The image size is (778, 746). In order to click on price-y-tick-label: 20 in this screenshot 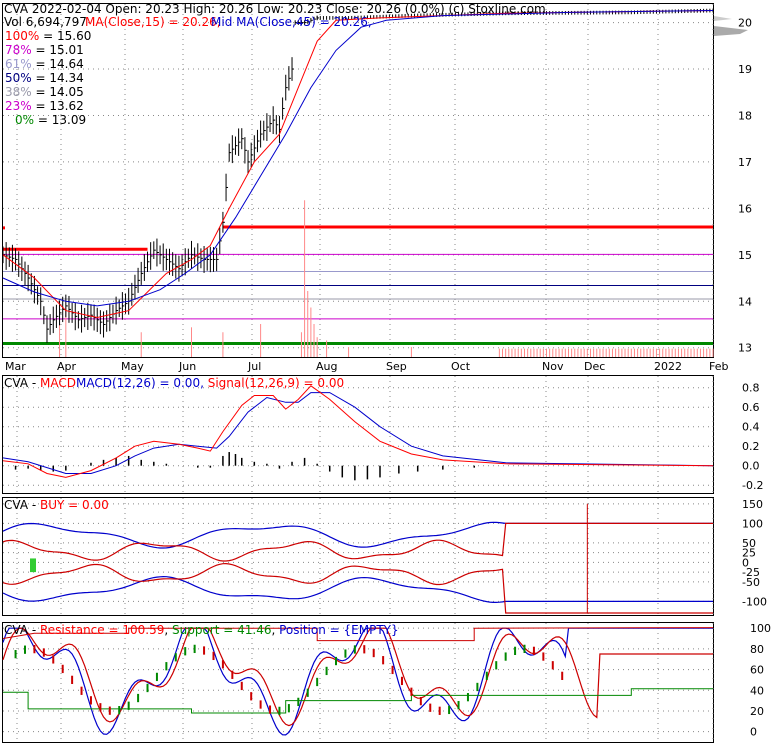, I will do `click(745, 23)`.